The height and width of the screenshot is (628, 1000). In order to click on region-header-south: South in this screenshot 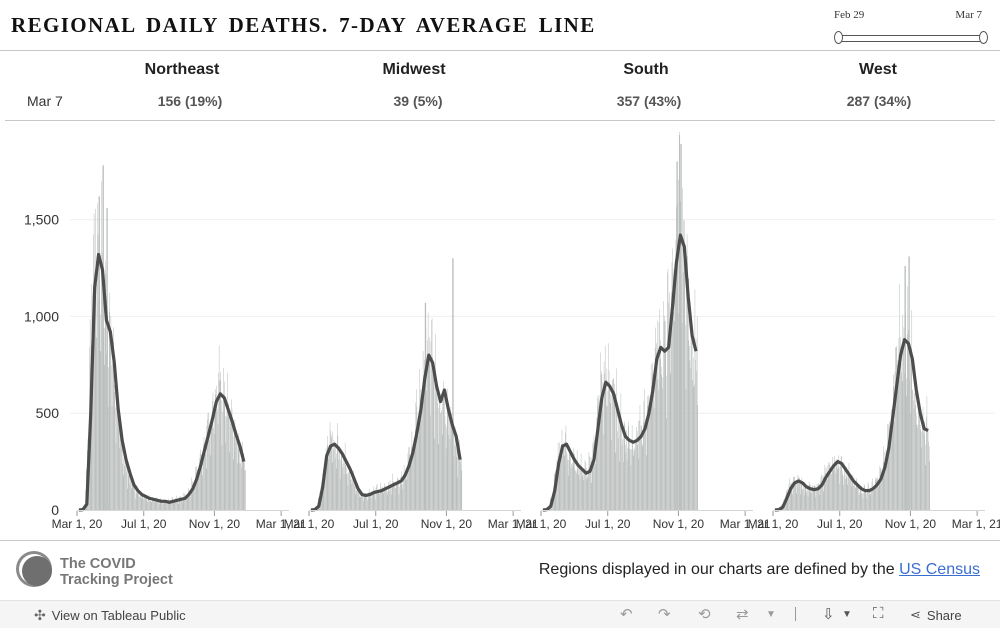, I will do `click(646, 70)`.